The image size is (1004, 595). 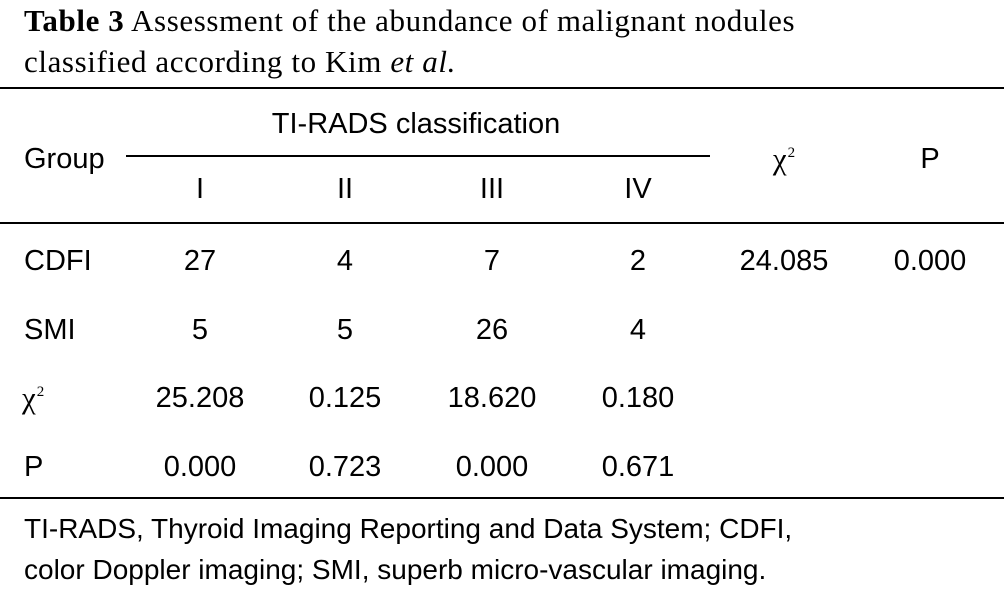 What do you see at coordinates (200, 261) in the screenshot?
I see `table-cell: 27` at bounding box center [200, 261].